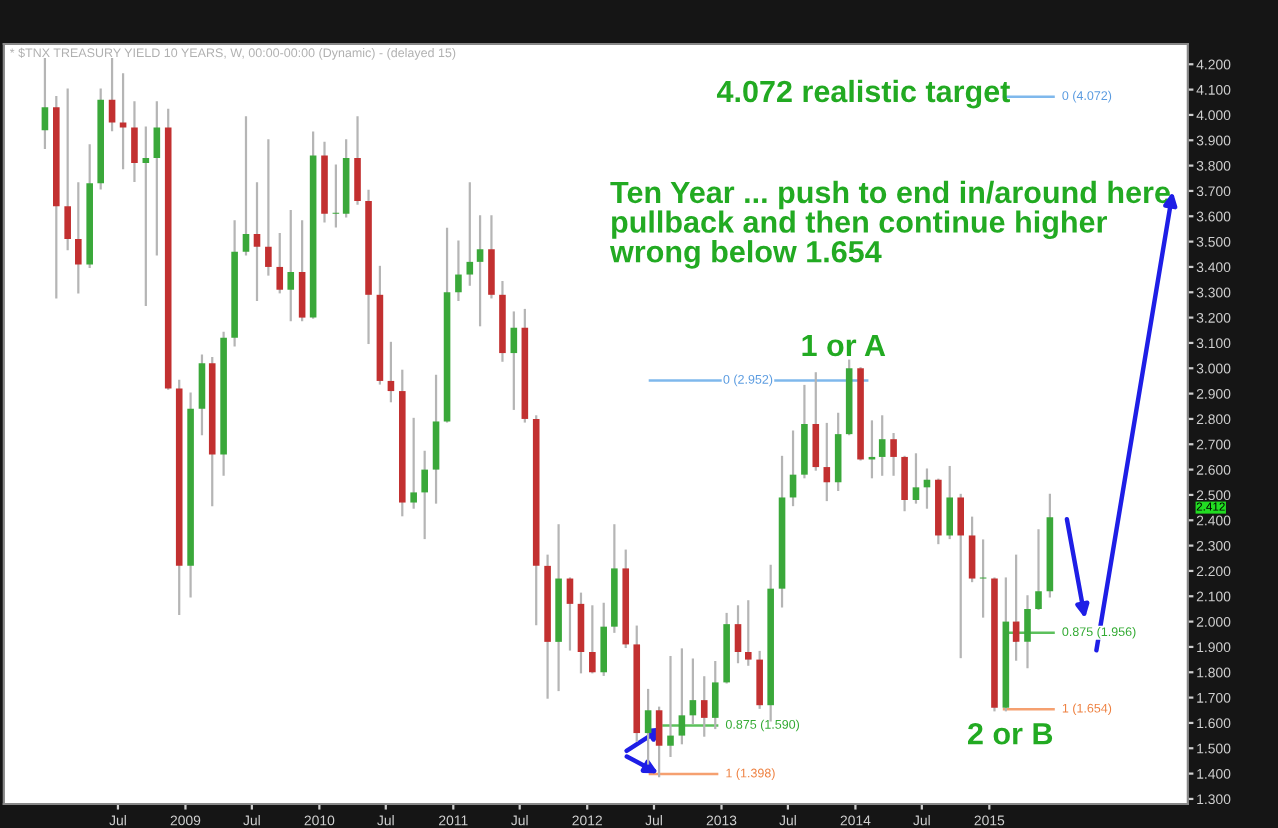  Describe the element at coordinates (1010, 733) in the screenshot. I see `annotation: 2 or B` at that location.